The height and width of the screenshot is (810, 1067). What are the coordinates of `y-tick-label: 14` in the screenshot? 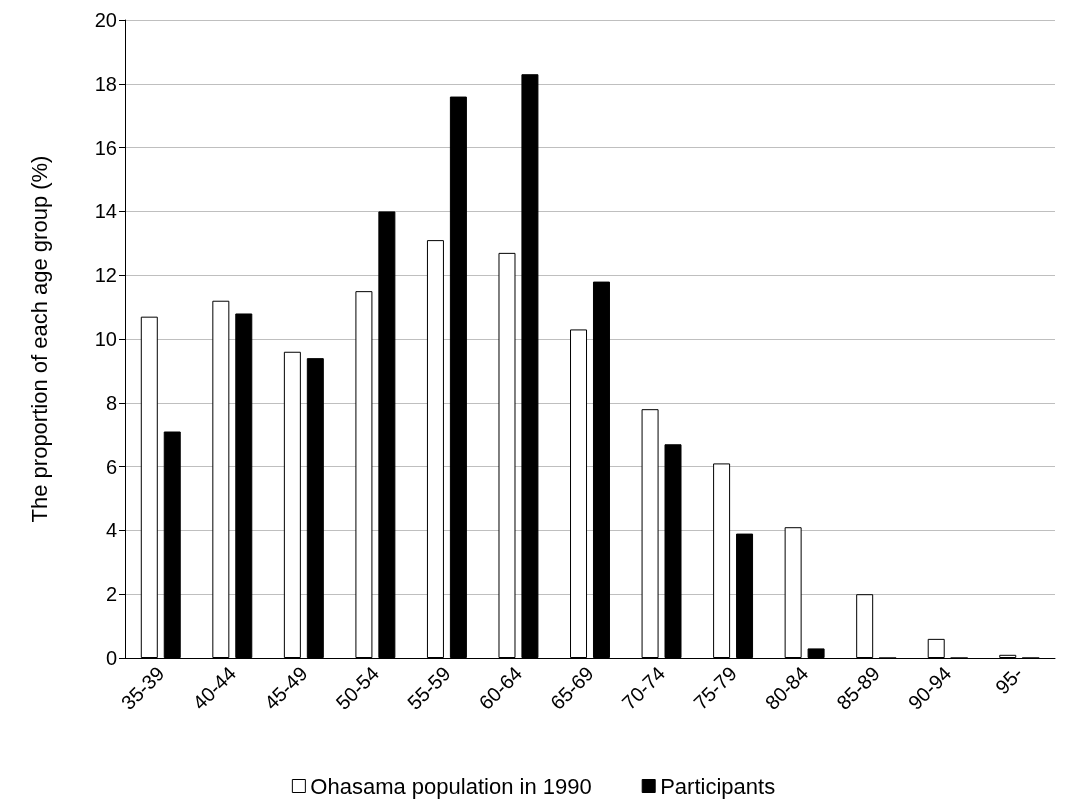 It's located at (105, 211).